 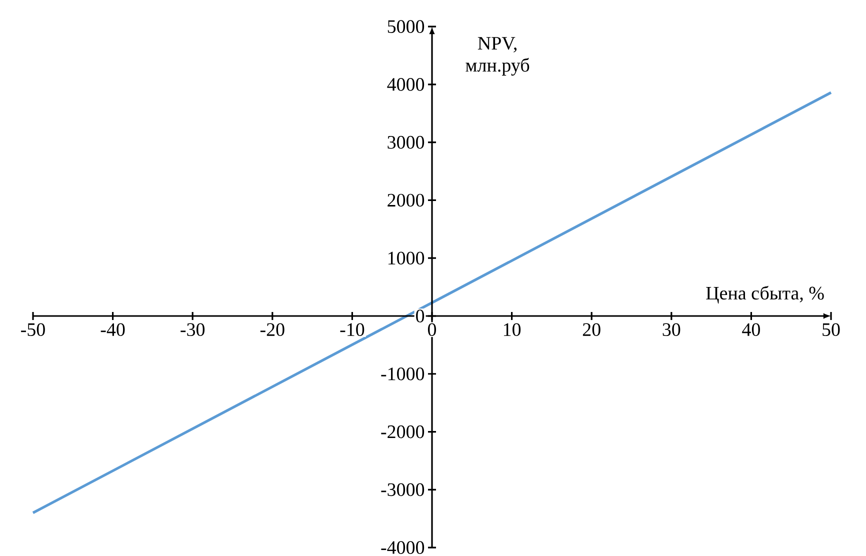 I want to click on x-axis-title: Цена сбыта, %, so click(x=765, y=295).